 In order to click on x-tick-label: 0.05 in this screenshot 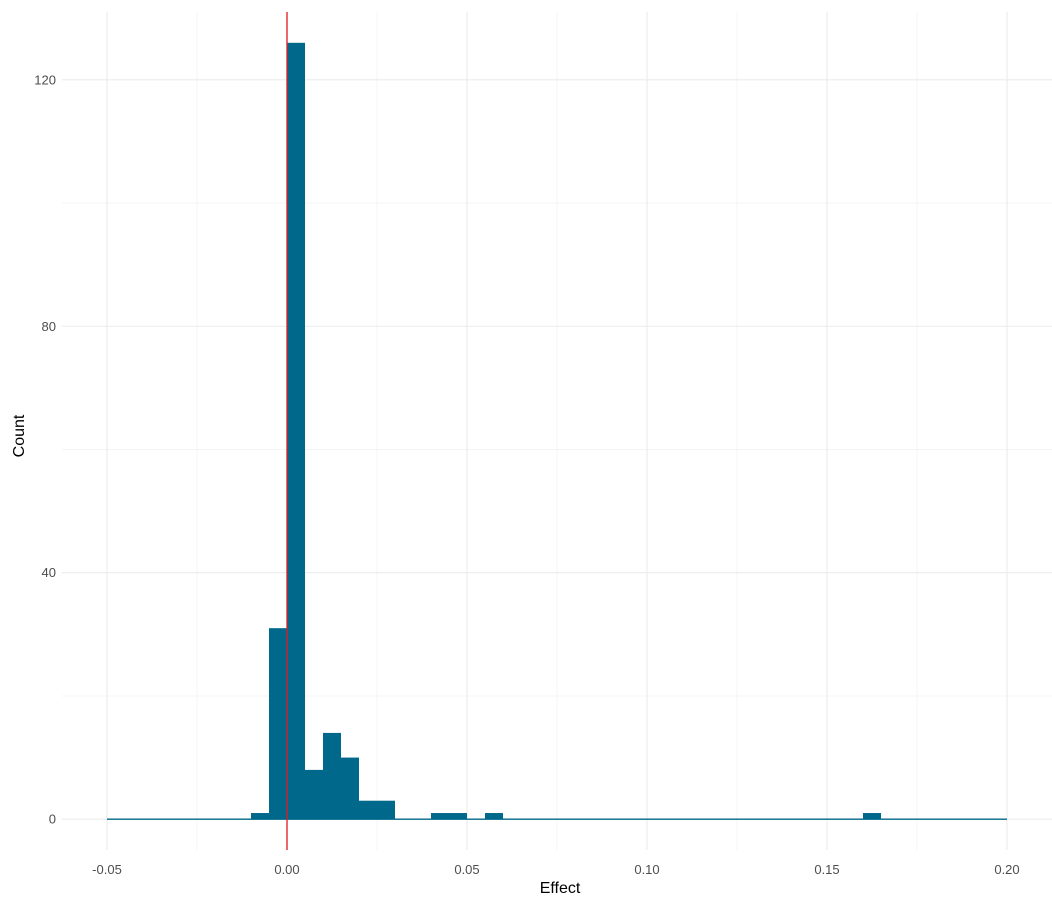, I will do `click(466, 869)`.